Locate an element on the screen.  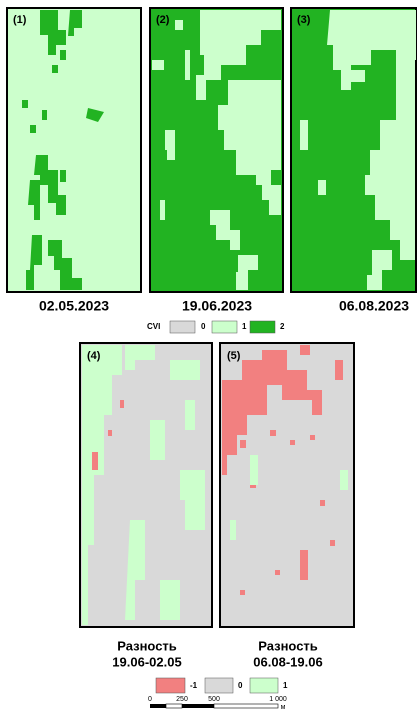
scale-label: 1 000 is located at coordinates (278, 699).